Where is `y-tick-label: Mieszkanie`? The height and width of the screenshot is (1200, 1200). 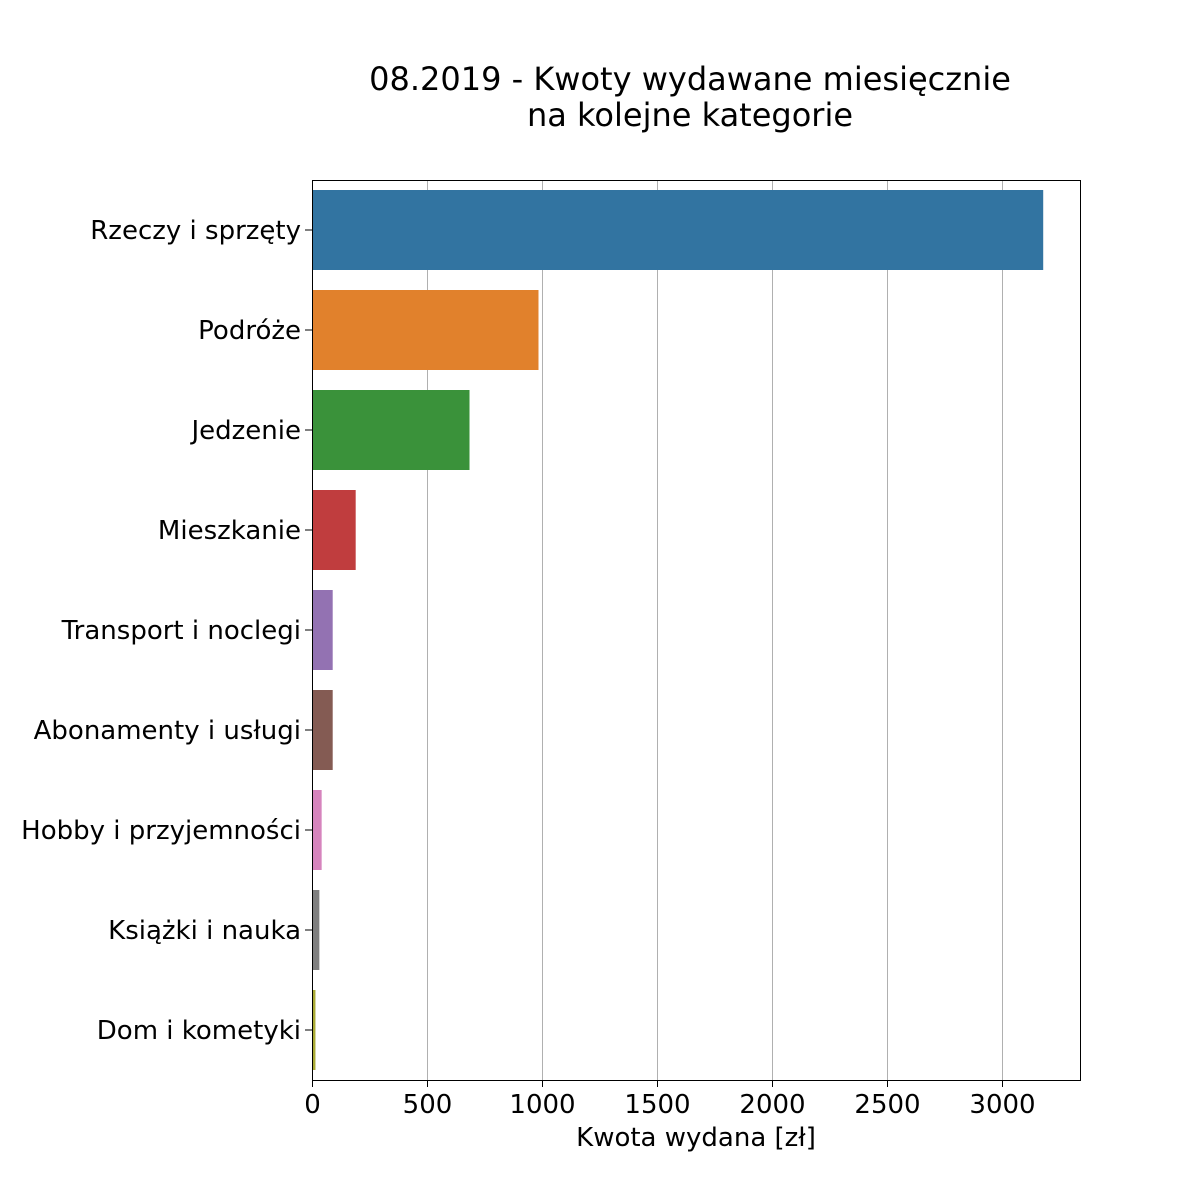
y-tick-label: Mieszkanie is located at coordinates (229, 531).